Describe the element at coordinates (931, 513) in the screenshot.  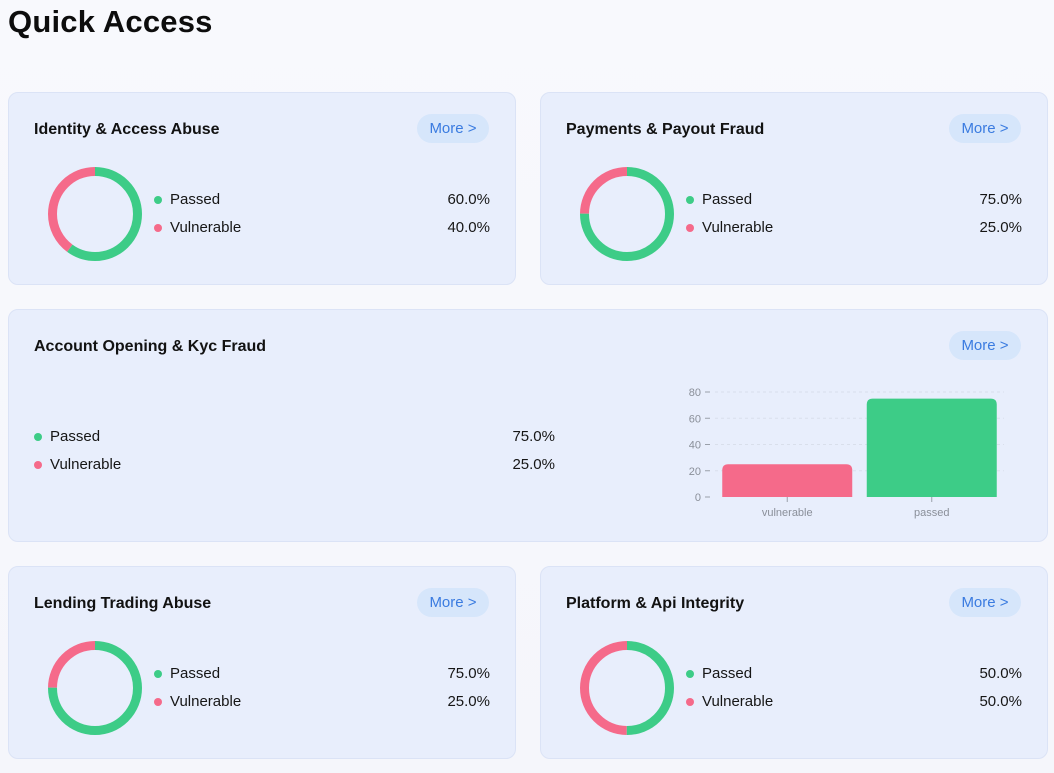
I see `x-tick-label: passed` at that location.